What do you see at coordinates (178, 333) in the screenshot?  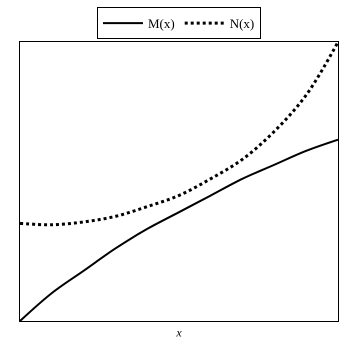 I see `x-axis-title: x` at bounding box center [178, 333].